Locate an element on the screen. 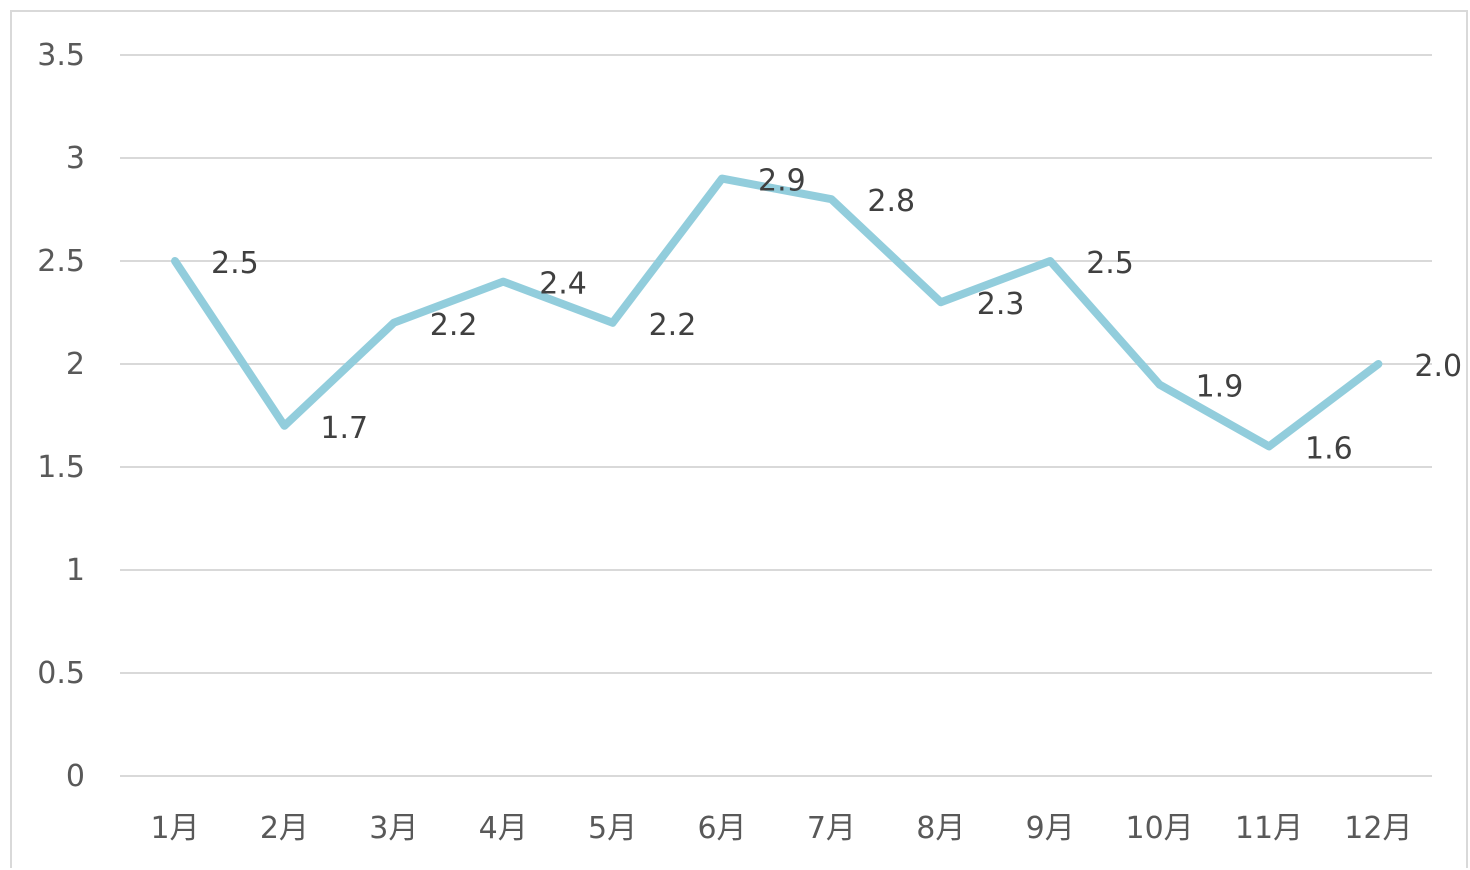 This screenshot has height=870, width=1470. x-tick-label: 1月 is located at coordinates (174, 828).